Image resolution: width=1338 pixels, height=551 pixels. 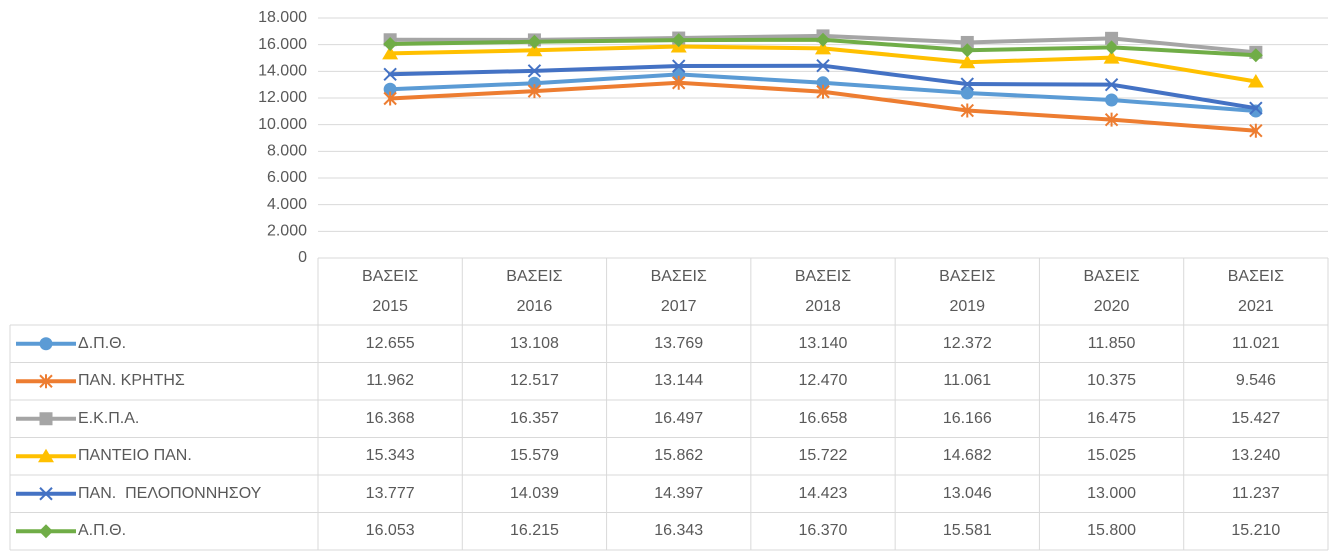 I want to click on y-tick-label: 14.000, so click(x=282, y=71).